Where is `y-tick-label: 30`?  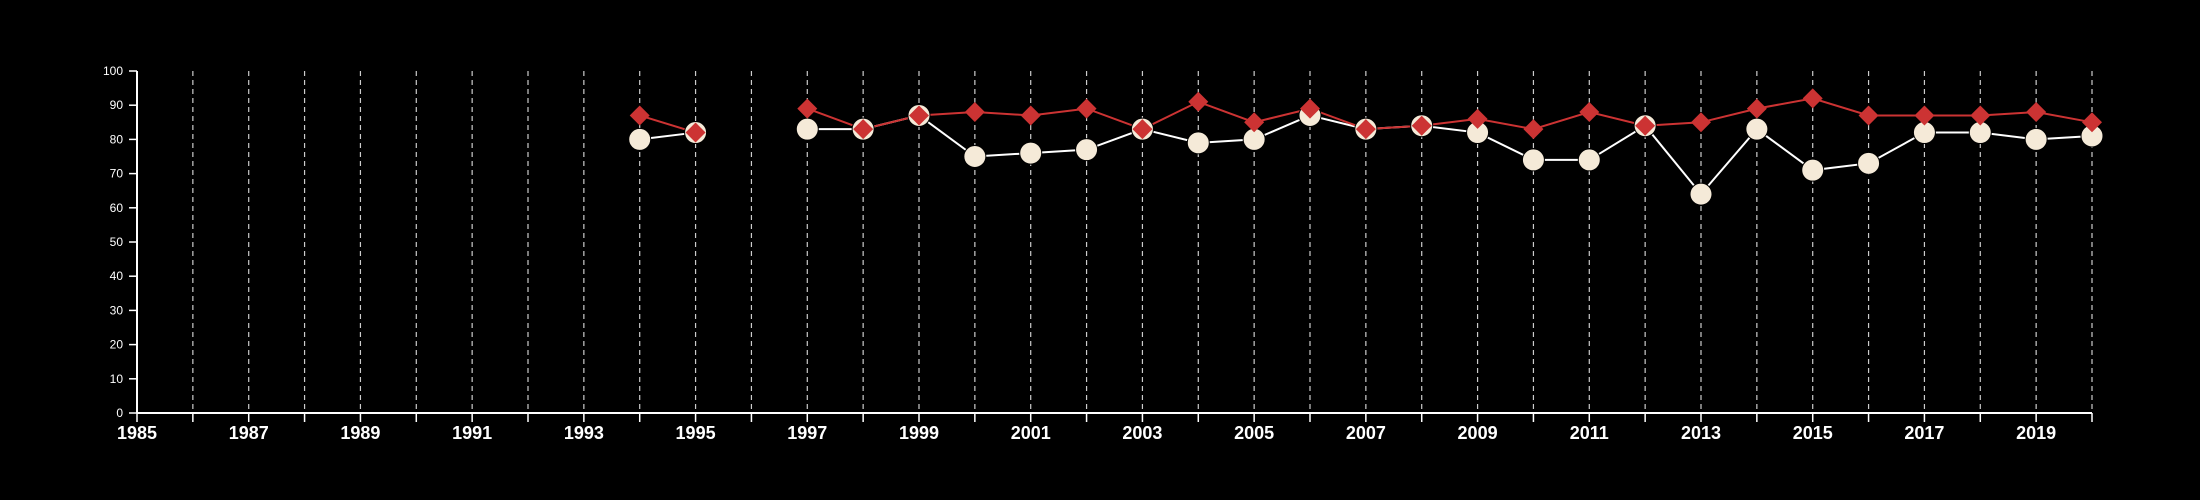 y-tick-label: 30 is located at coordinates (117, 310).